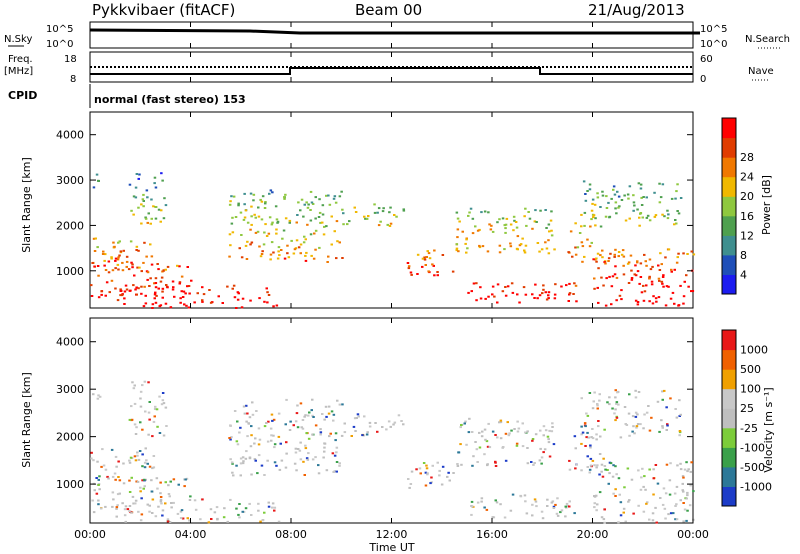 The height and width of the screenshot is (554, 800). What do you see at coordinates (729, 496) in the screenshot?
I see `velocity-cbar-swatch` at bounding box center [729, 496].